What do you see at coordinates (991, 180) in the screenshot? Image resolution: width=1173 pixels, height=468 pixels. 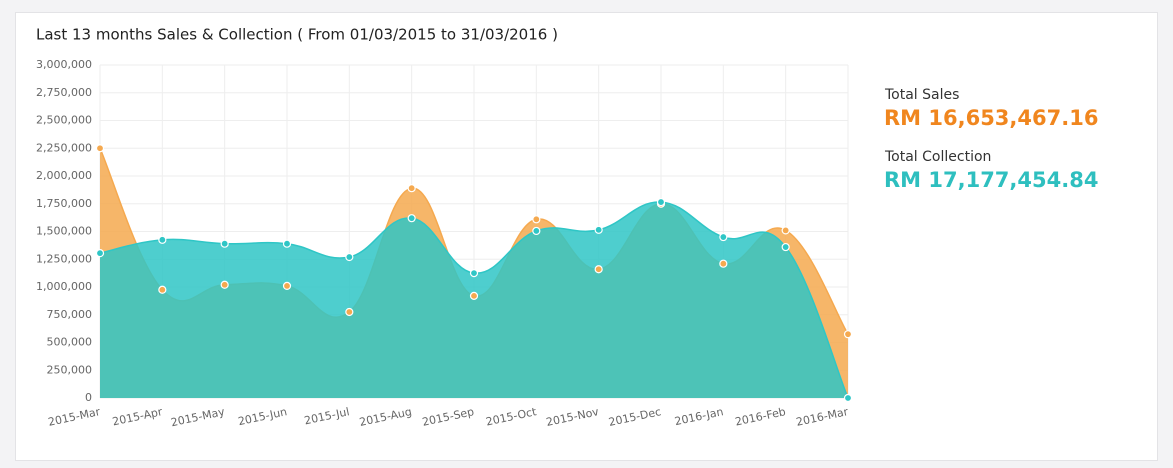 I see `summary-value: RM 17,177,454.84` at bounding box center [991, 180].